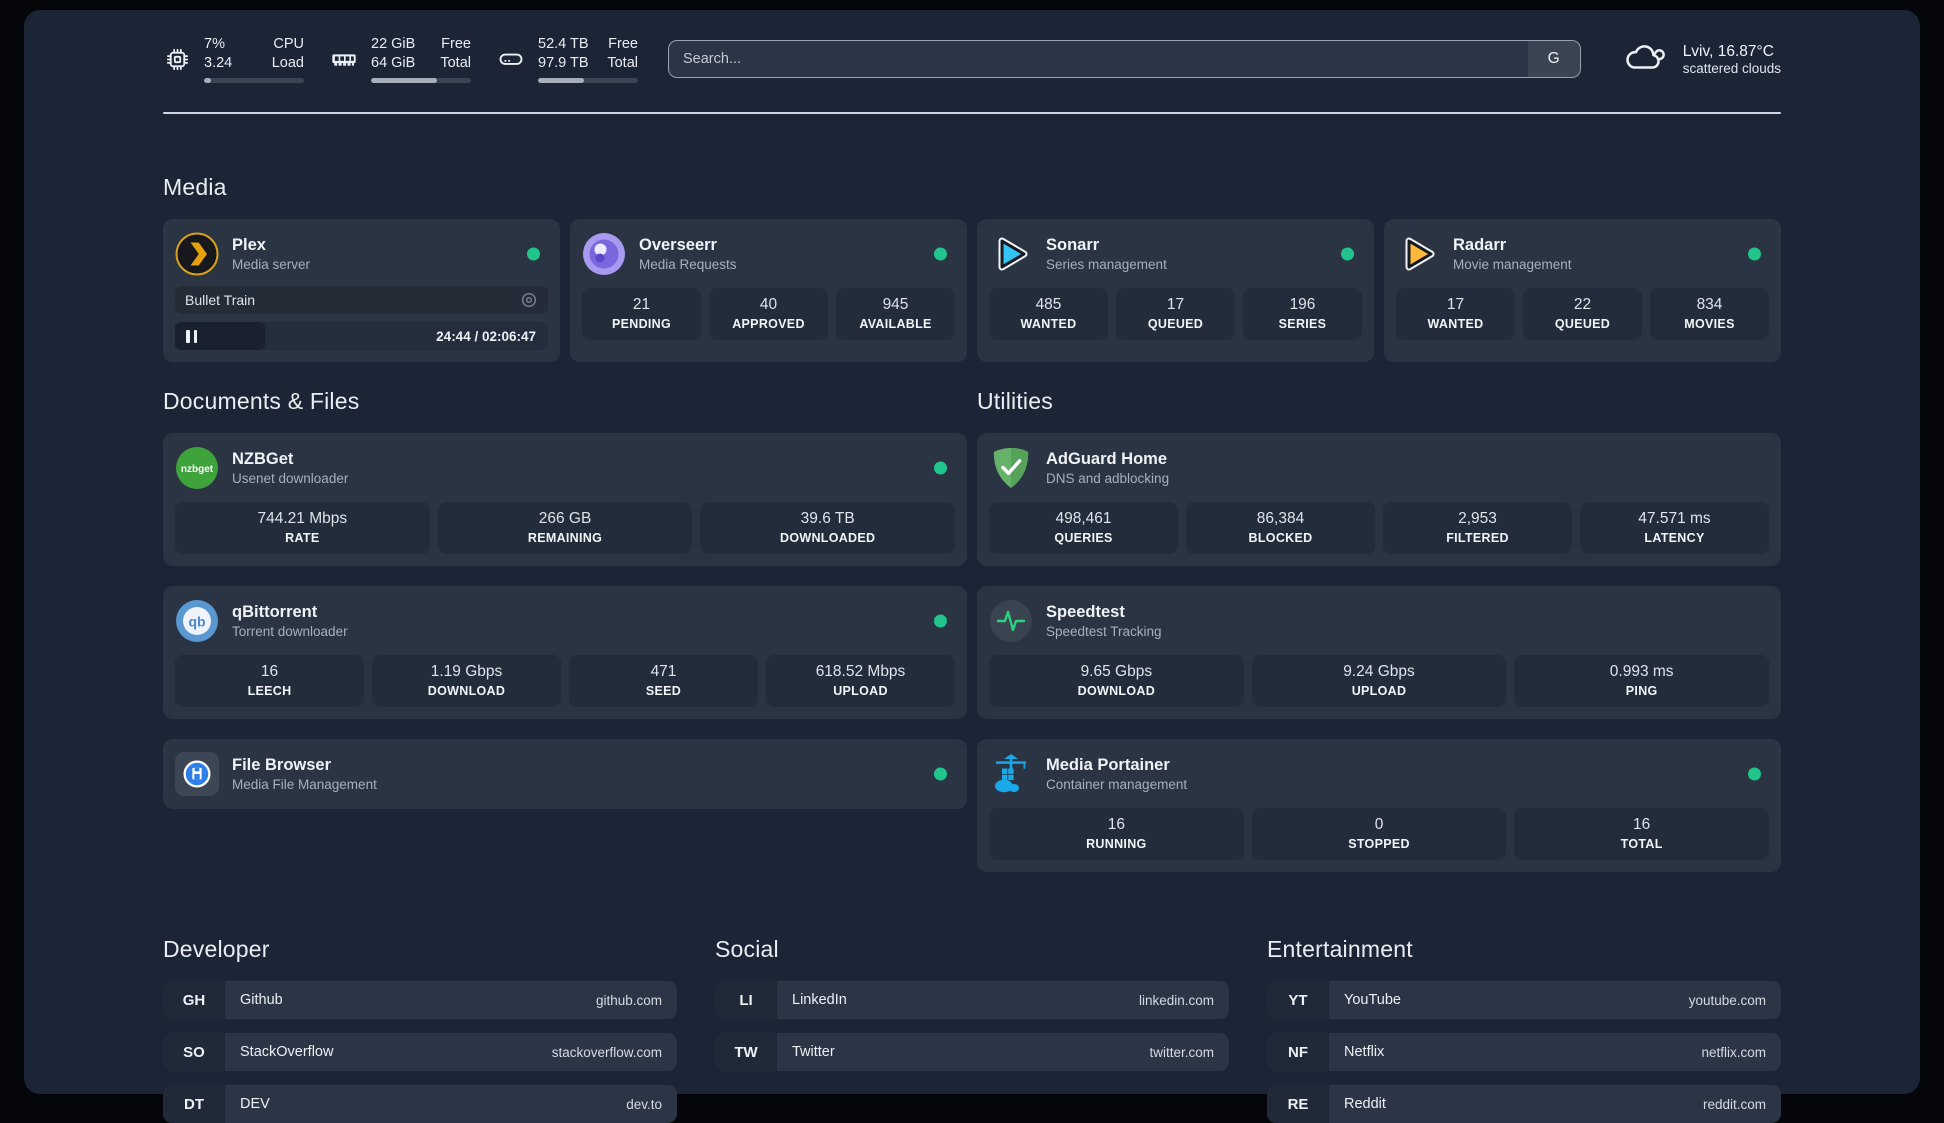 This screenshot has width=1944, height=1123. I want to click on pause-button, so click(191, 336).